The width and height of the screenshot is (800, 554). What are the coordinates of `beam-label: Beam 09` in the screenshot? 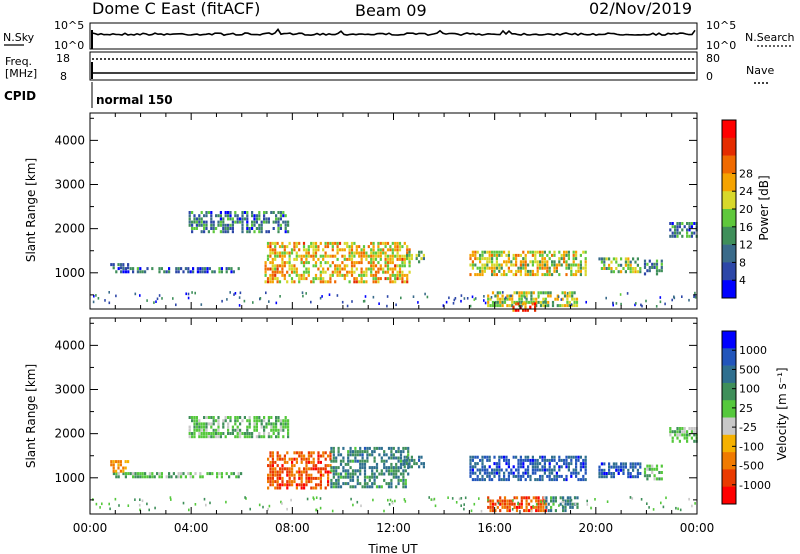 It's located at (391, 10).